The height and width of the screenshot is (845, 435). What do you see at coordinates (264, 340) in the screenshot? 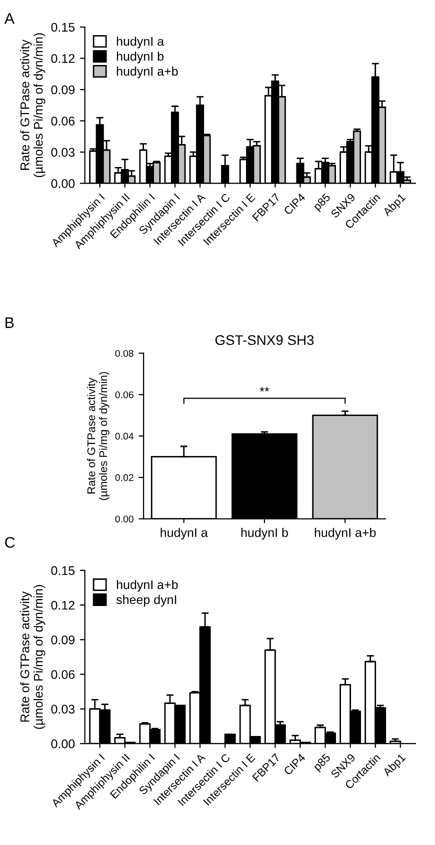
I see `chart-title: GST-SNX9 SH3` at bounding box center [264, 340].